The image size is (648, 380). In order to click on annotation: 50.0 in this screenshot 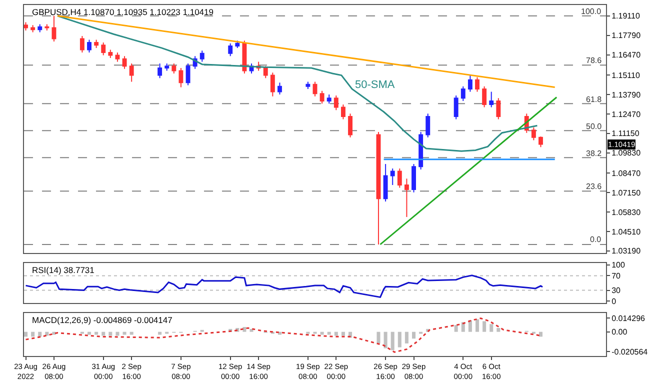, I will do `click(594, 126)`.